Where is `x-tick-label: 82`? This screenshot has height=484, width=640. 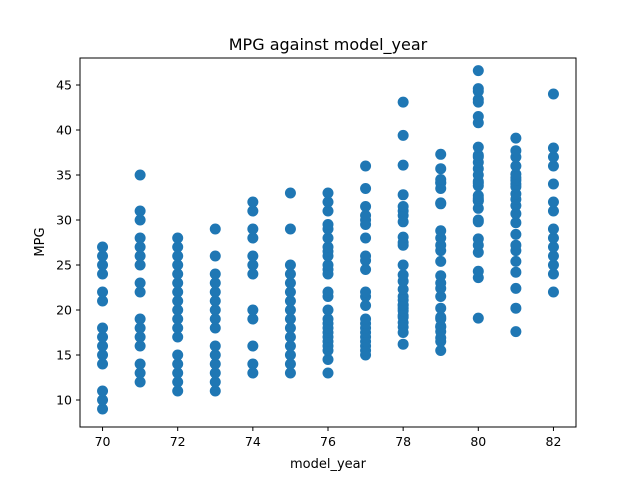 x-tick-label: 82 is located at coordinates (554, 441).